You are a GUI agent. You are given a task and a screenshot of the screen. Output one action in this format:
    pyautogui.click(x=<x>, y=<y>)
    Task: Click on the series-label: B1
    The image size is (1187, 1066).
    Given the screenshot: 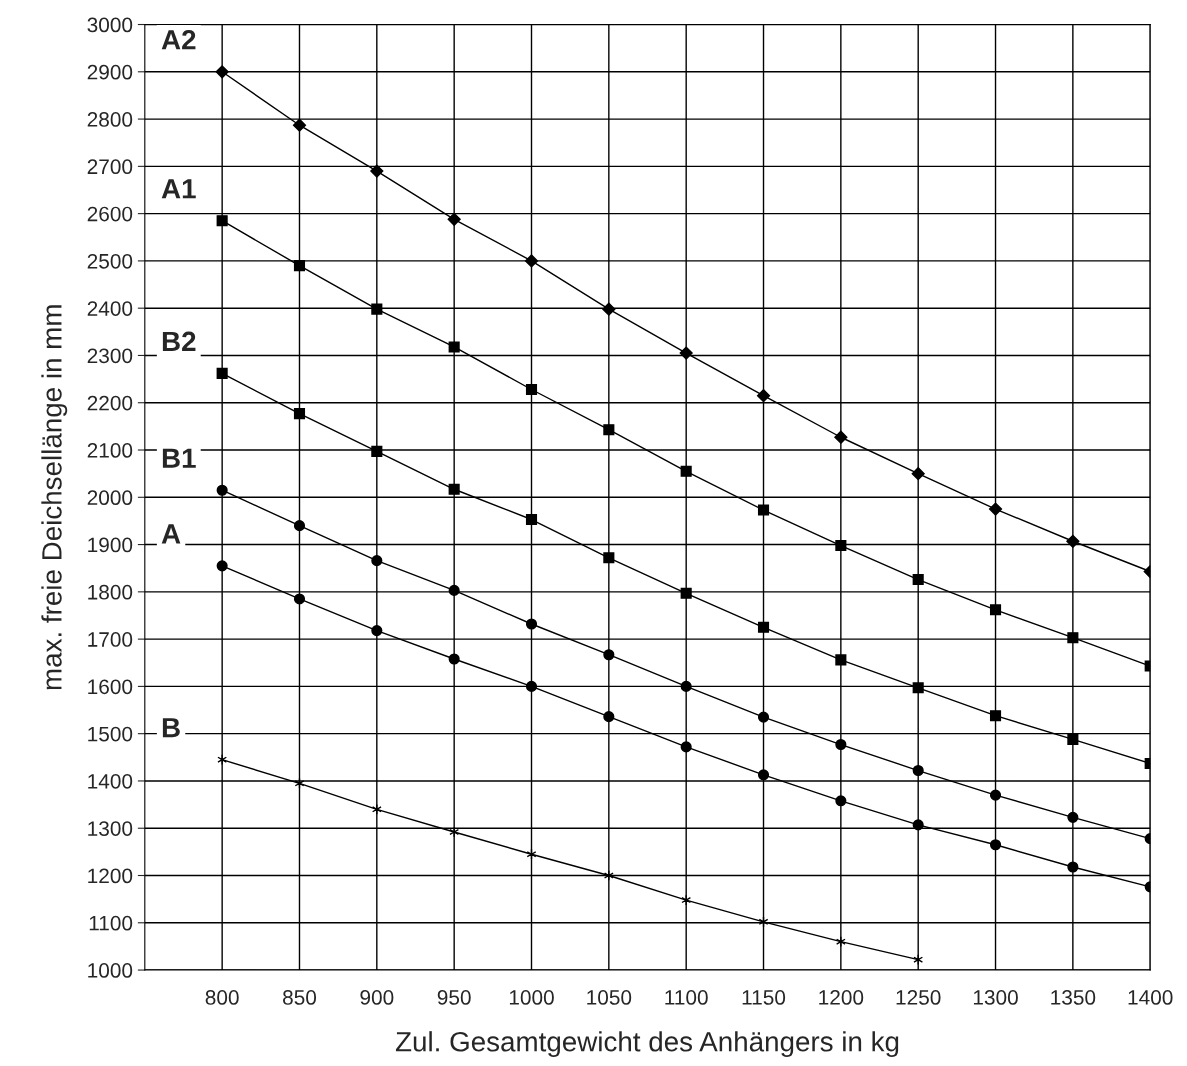 What is the action you would take?
    pyautogui.click(x=179, y=458)
    